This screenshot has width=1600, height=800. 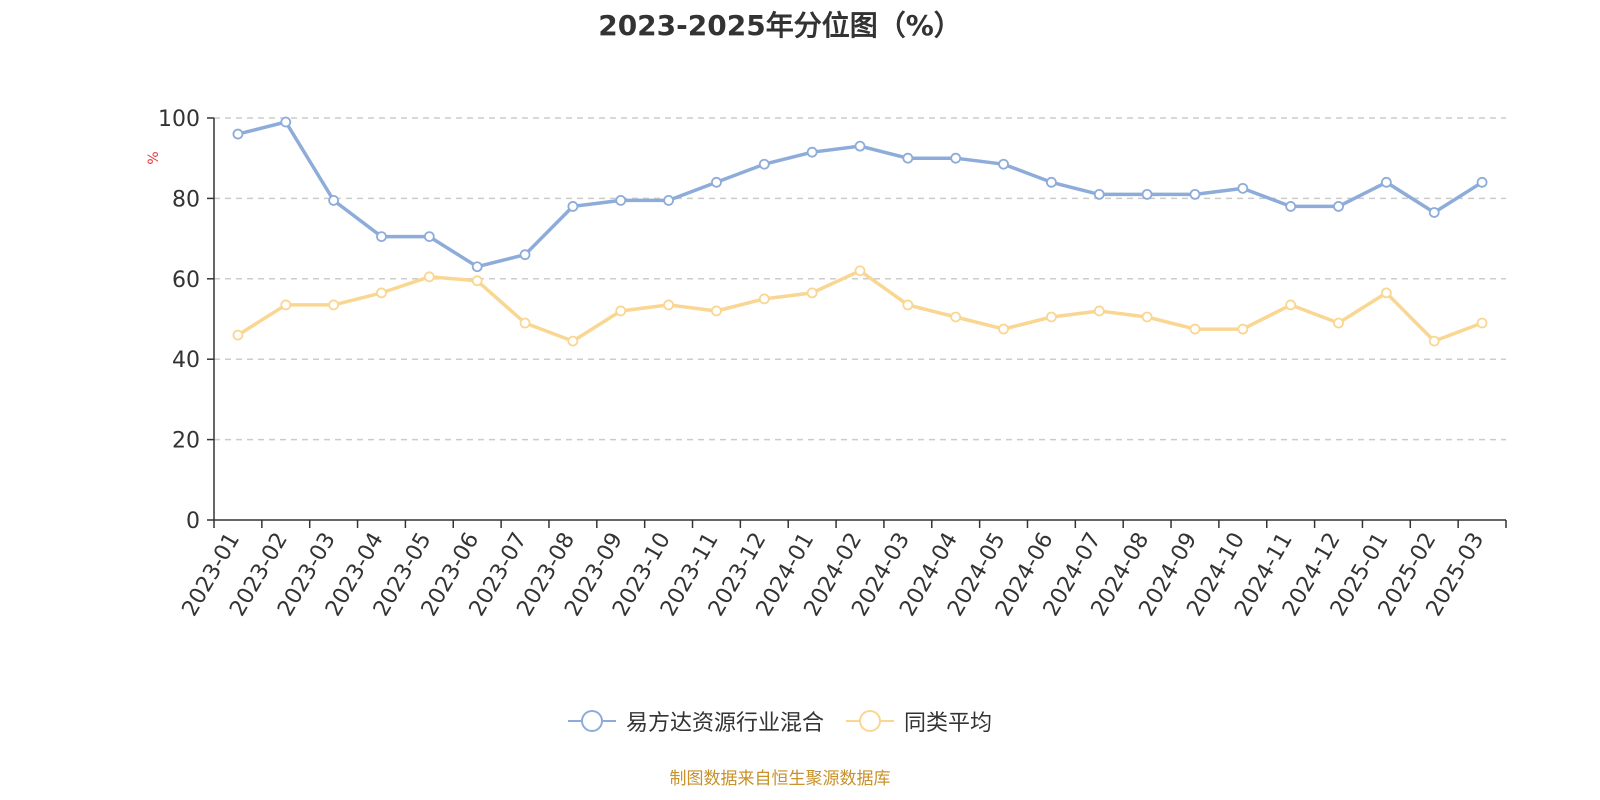 What do you see at coordinates (186, 280) in the screenshot?
I see `y-tick-label: 60` at bounding box center [186, 280].